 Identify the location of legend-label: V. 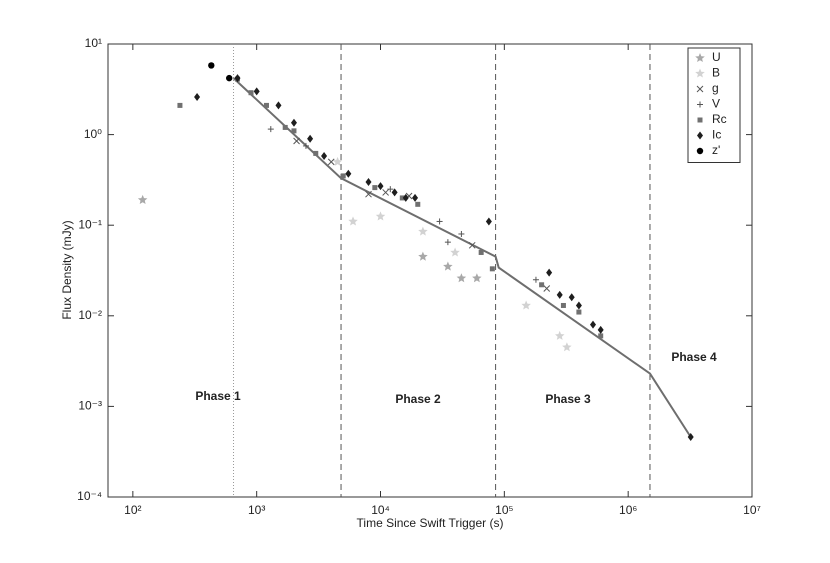
(716, 104).